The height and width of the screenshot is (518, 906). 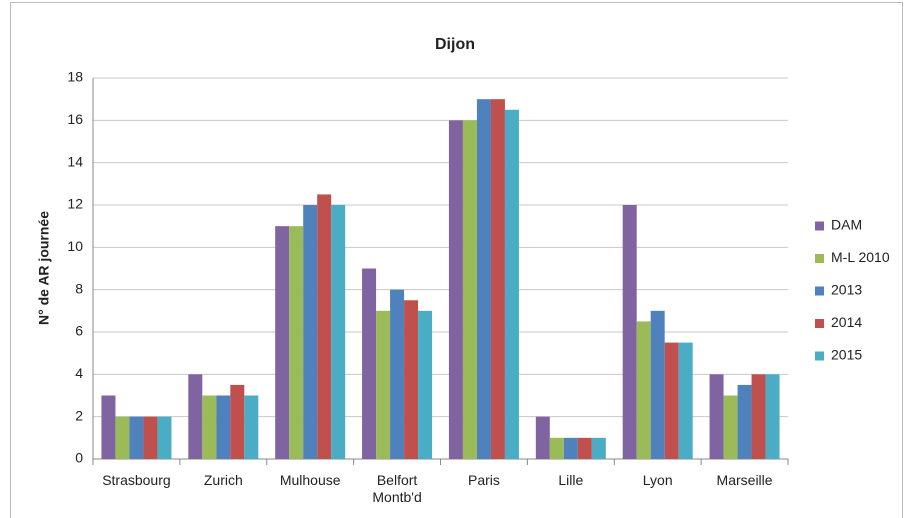 What do you see at coordinates (846, 322) in the screenshot?
I see `legend-label: 2014` at bounding box center [846, 322].